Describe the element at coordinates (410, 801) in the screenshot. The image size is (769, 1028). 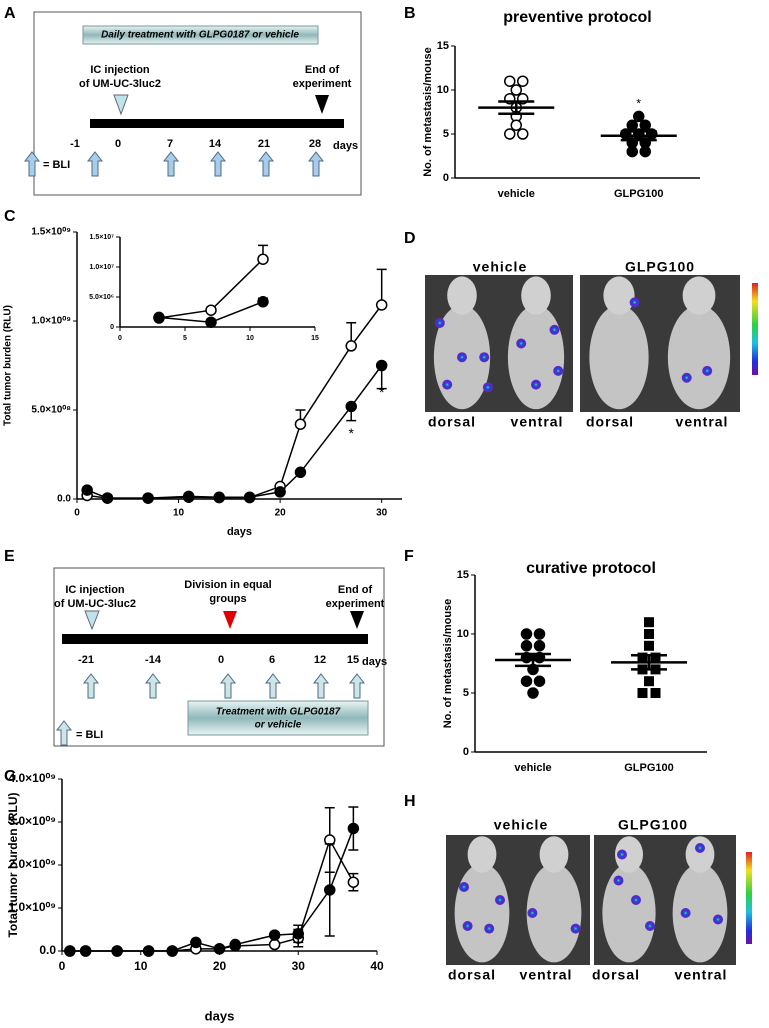
I see `panel-label: H` at that location.